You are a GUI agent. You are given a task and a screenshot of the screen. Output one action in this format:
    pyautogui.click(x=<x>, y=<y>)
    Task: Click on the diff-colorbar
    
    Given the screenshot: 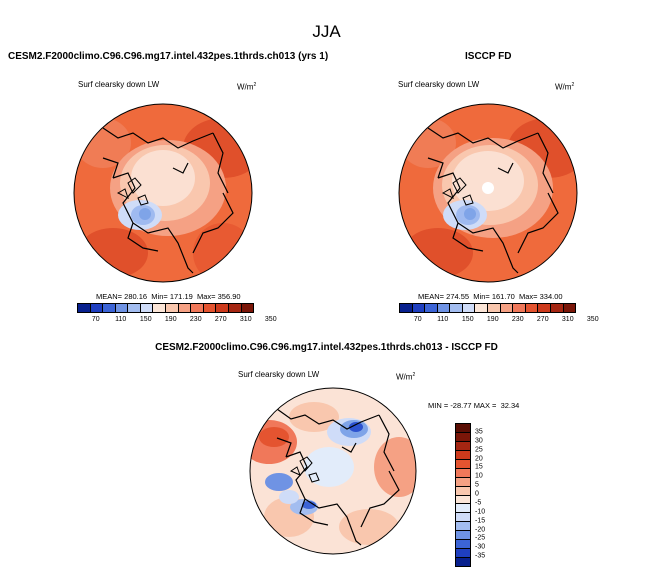 What is the action you would take?
    pyautogui.click(x=463, y=495)
    